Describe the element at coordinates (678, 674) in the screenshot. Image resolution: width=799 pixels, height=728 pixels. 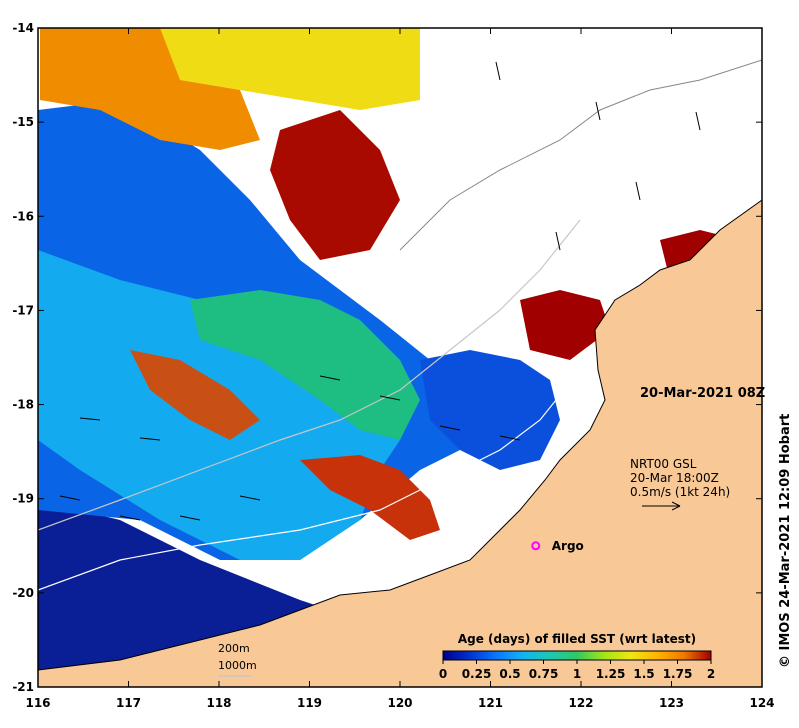
I see `colorbar-tick-label: 1.75` at that location.